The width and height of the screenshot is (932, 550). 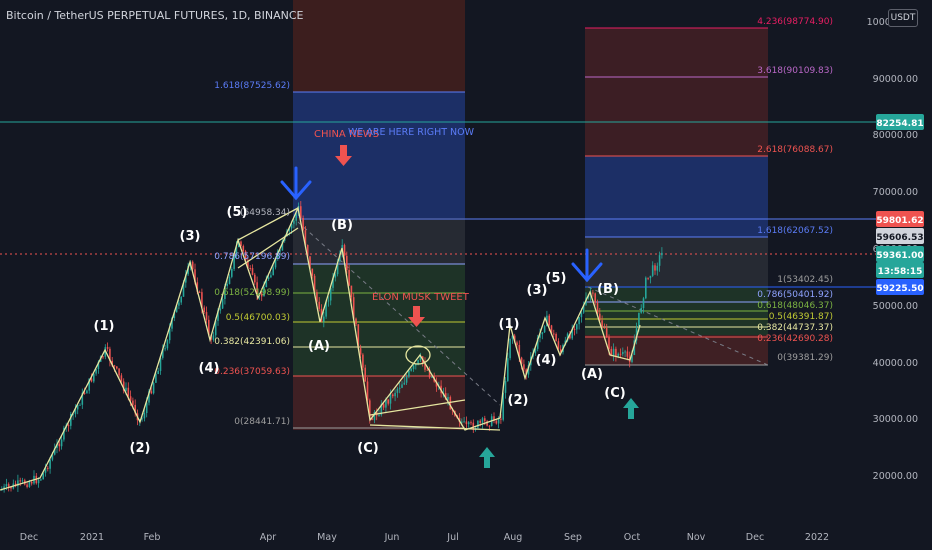 I want to click on fib-right-label: 0.236(42690.28), so click(x=795, y=339).